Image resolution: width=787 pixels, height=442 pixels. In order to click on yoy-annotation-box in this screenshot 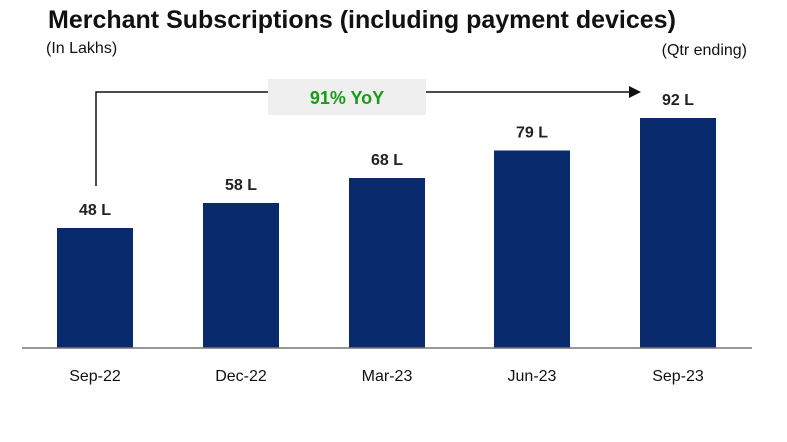, I will do `click(347, 97)`.